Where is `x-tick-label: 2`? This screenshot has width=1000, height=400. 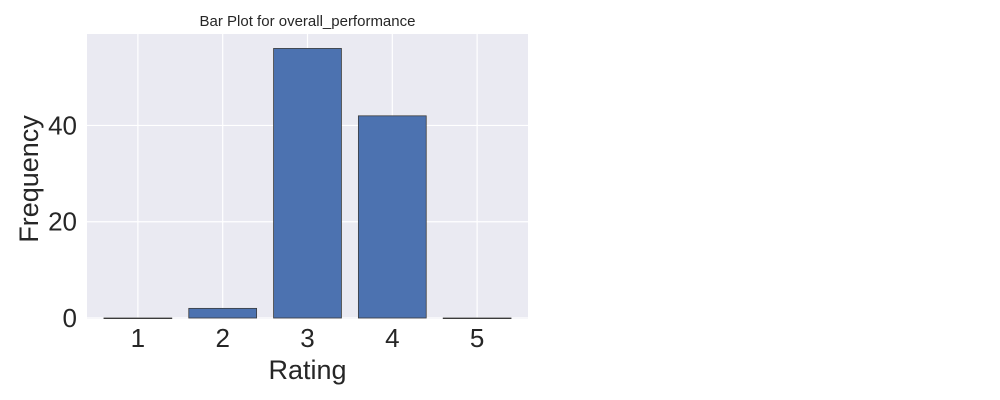
x-tick-label: 2 is located at coordinates (222, 338).